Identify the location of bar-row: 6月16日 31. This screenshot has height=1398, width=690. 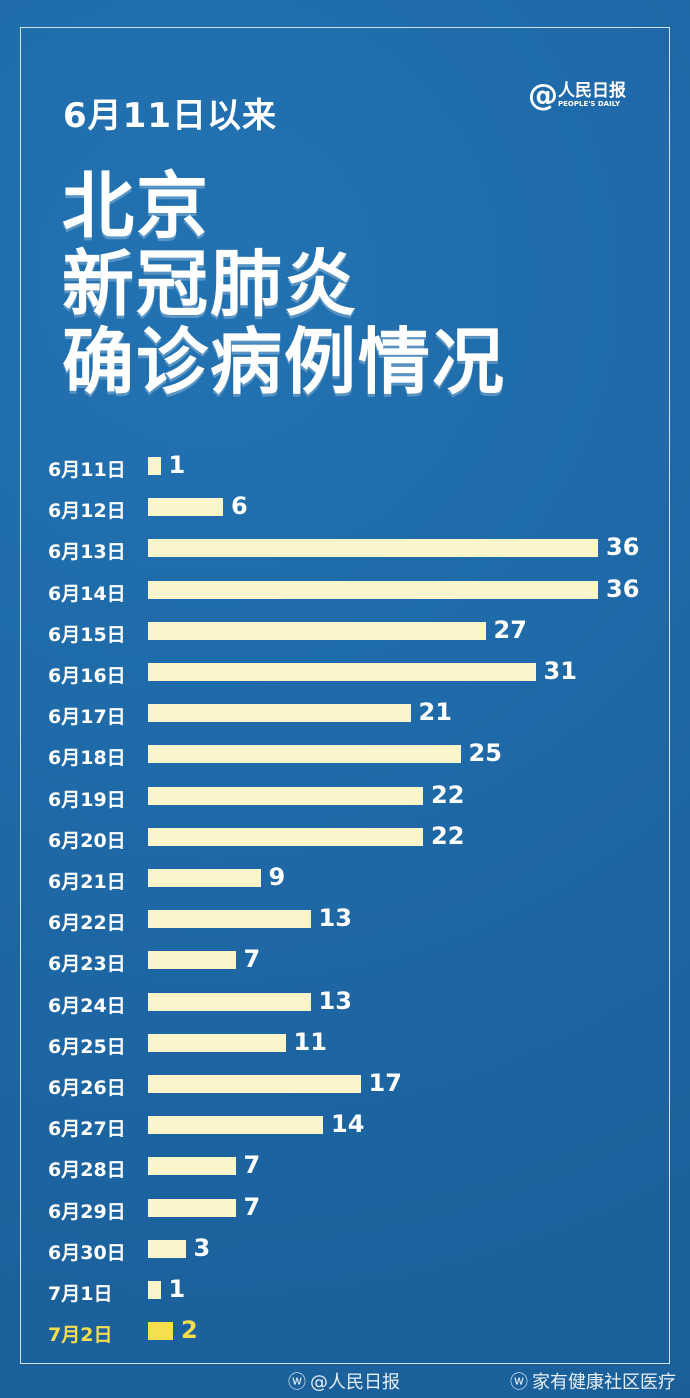
(345, 672).